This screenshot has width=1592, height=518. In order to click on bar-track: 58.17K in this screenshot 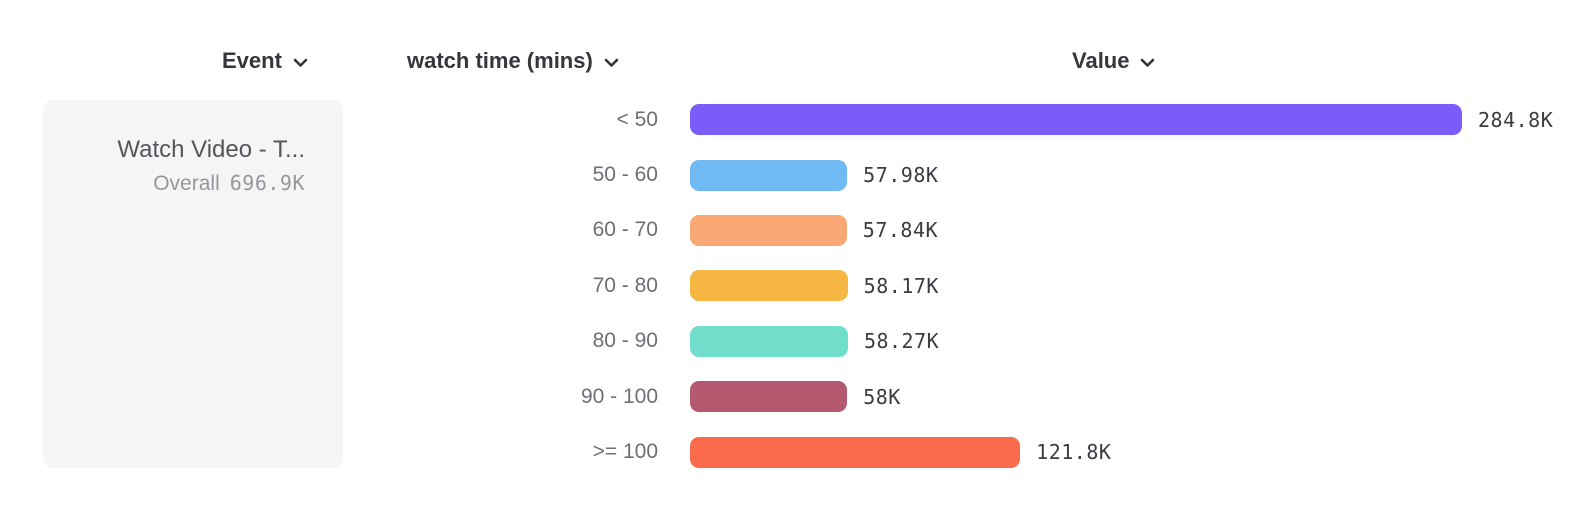, I will do `click(814, 286)`.